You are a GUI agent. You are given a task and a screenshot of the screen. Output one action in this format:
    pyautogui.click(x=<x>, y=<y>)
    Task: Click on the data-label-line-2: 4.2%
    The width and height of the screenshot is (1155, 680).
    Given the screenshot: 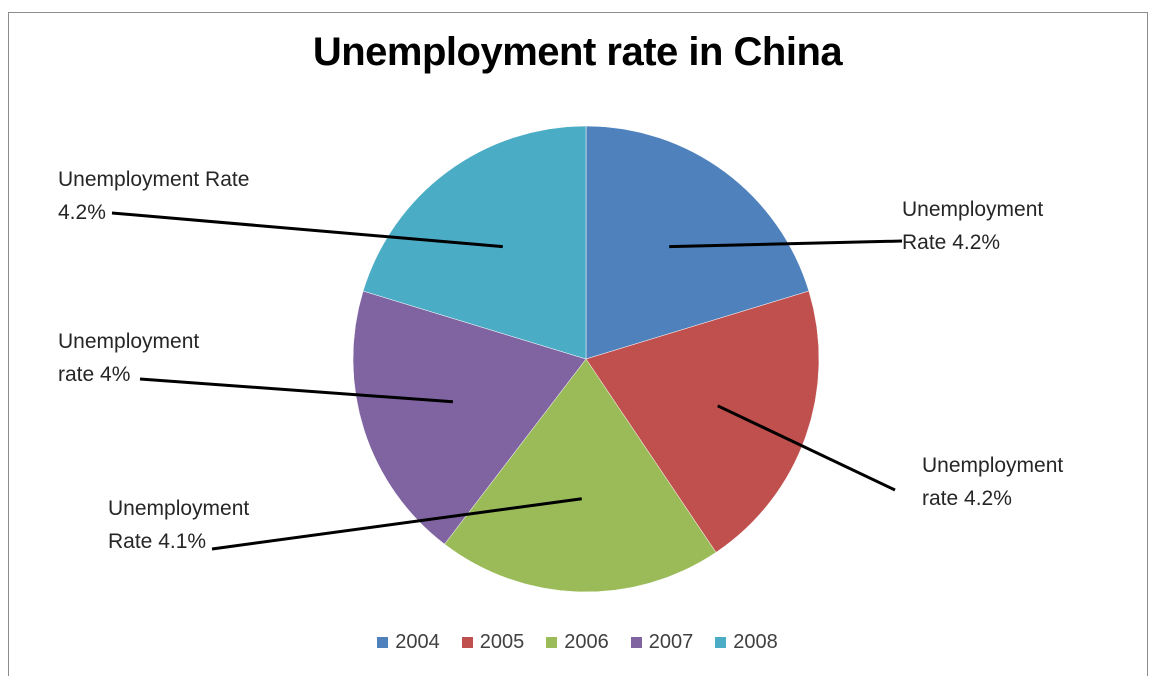 What is the action you would take?
    pyautogui.click(x=153, y=212)
    